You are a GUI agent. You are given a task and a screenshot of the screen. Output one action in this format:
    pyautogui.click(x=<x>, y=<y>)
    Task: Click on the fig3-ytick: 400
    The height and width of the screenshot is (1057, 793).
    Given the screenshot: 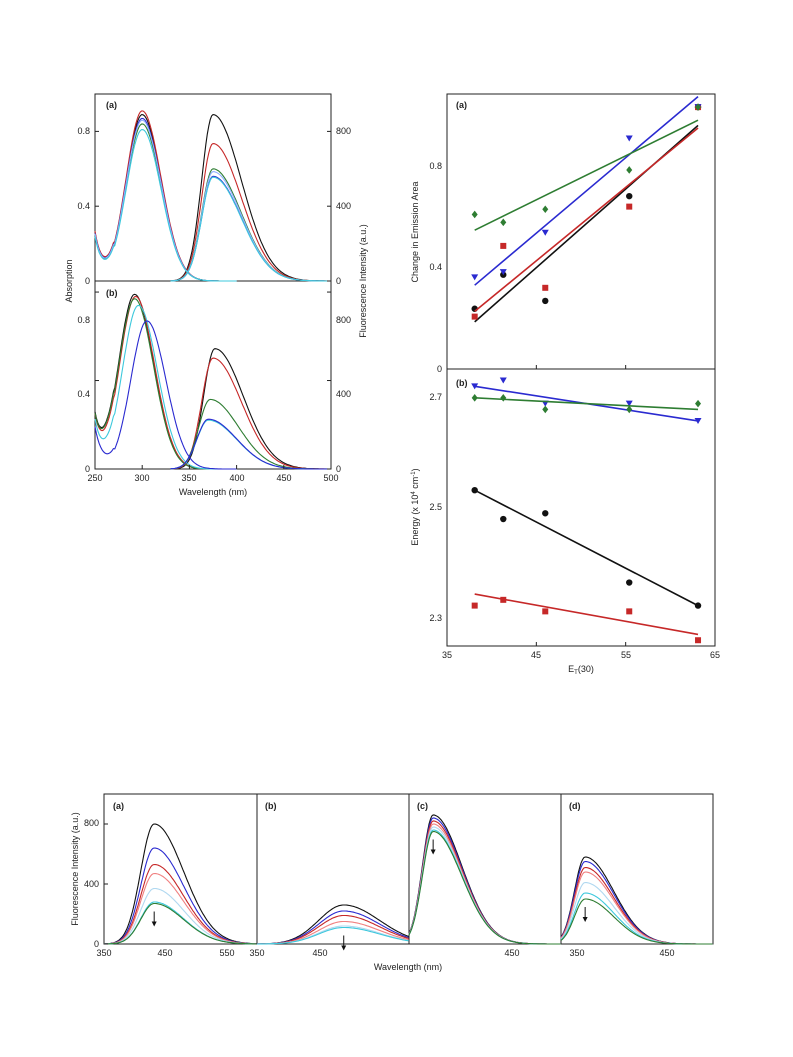 What is the action you would take?
    pyautogui.click(x=91, y=884)
    